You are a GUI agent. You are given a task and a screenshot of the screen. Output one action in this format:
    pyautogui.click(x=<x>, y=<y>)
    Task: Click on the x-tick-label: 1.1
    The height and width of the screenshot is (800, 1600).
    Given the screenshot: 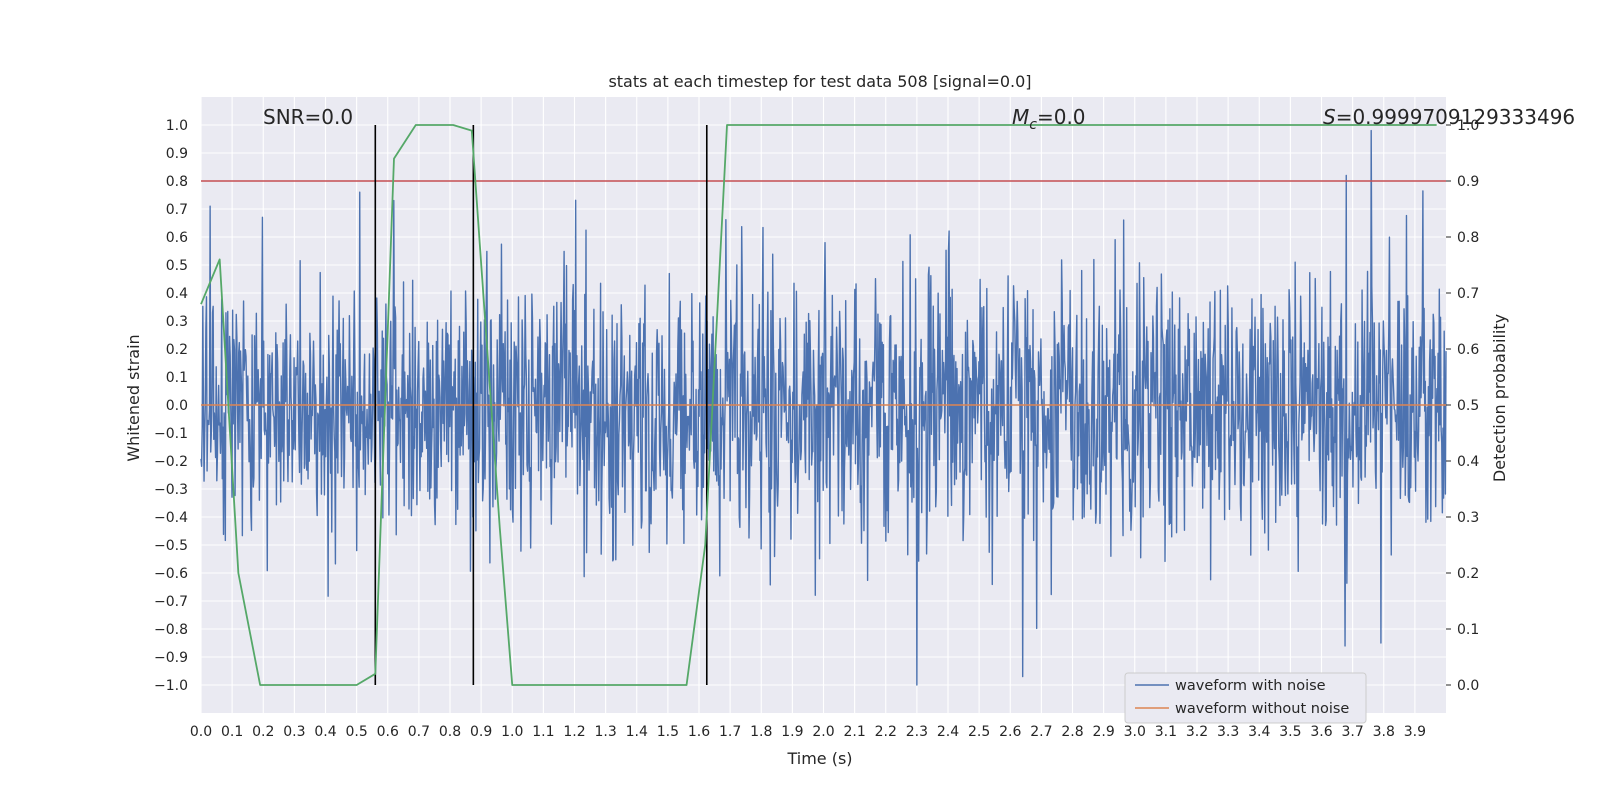 What is the action you would take?
    pyautogui.click(x=543, y=732)
    